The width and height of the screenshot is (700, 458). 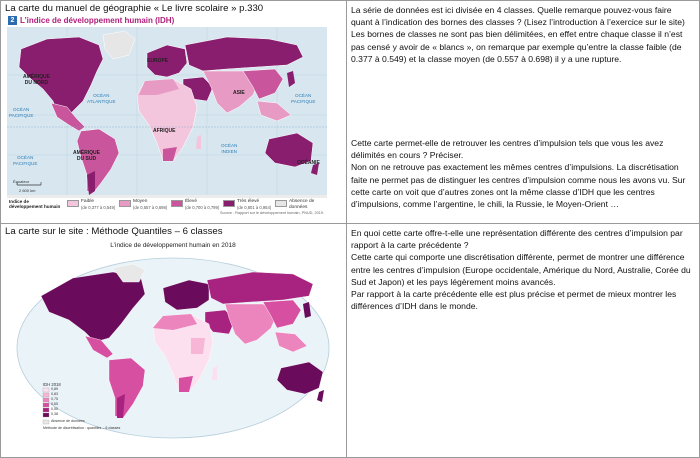 I want to click on legend-item-no-data: Absence de données, so click(x=300, y=208).